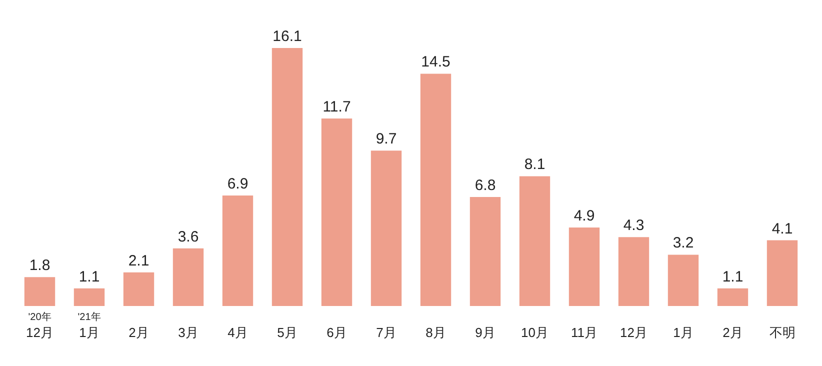 The height and width of the screenshot is (366, 822). I want to click on data-label: 4.3, so click(633, 225).